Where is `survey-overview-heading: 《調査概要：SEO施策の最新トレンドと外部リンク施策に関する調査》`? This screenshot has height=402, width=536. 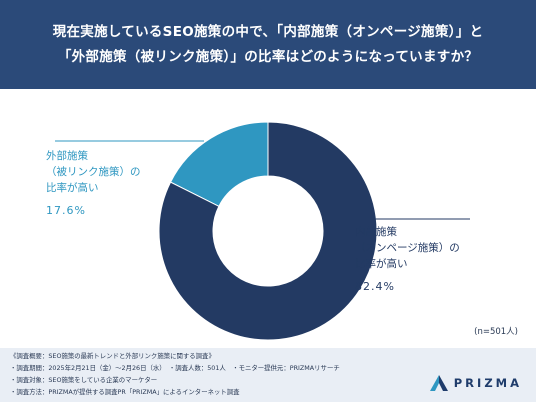 survey-overview-heading: 《調査概要：SEO施策の最新トレンドと外部リンク施策に関する調査》 is located at coordinates (112, 356).